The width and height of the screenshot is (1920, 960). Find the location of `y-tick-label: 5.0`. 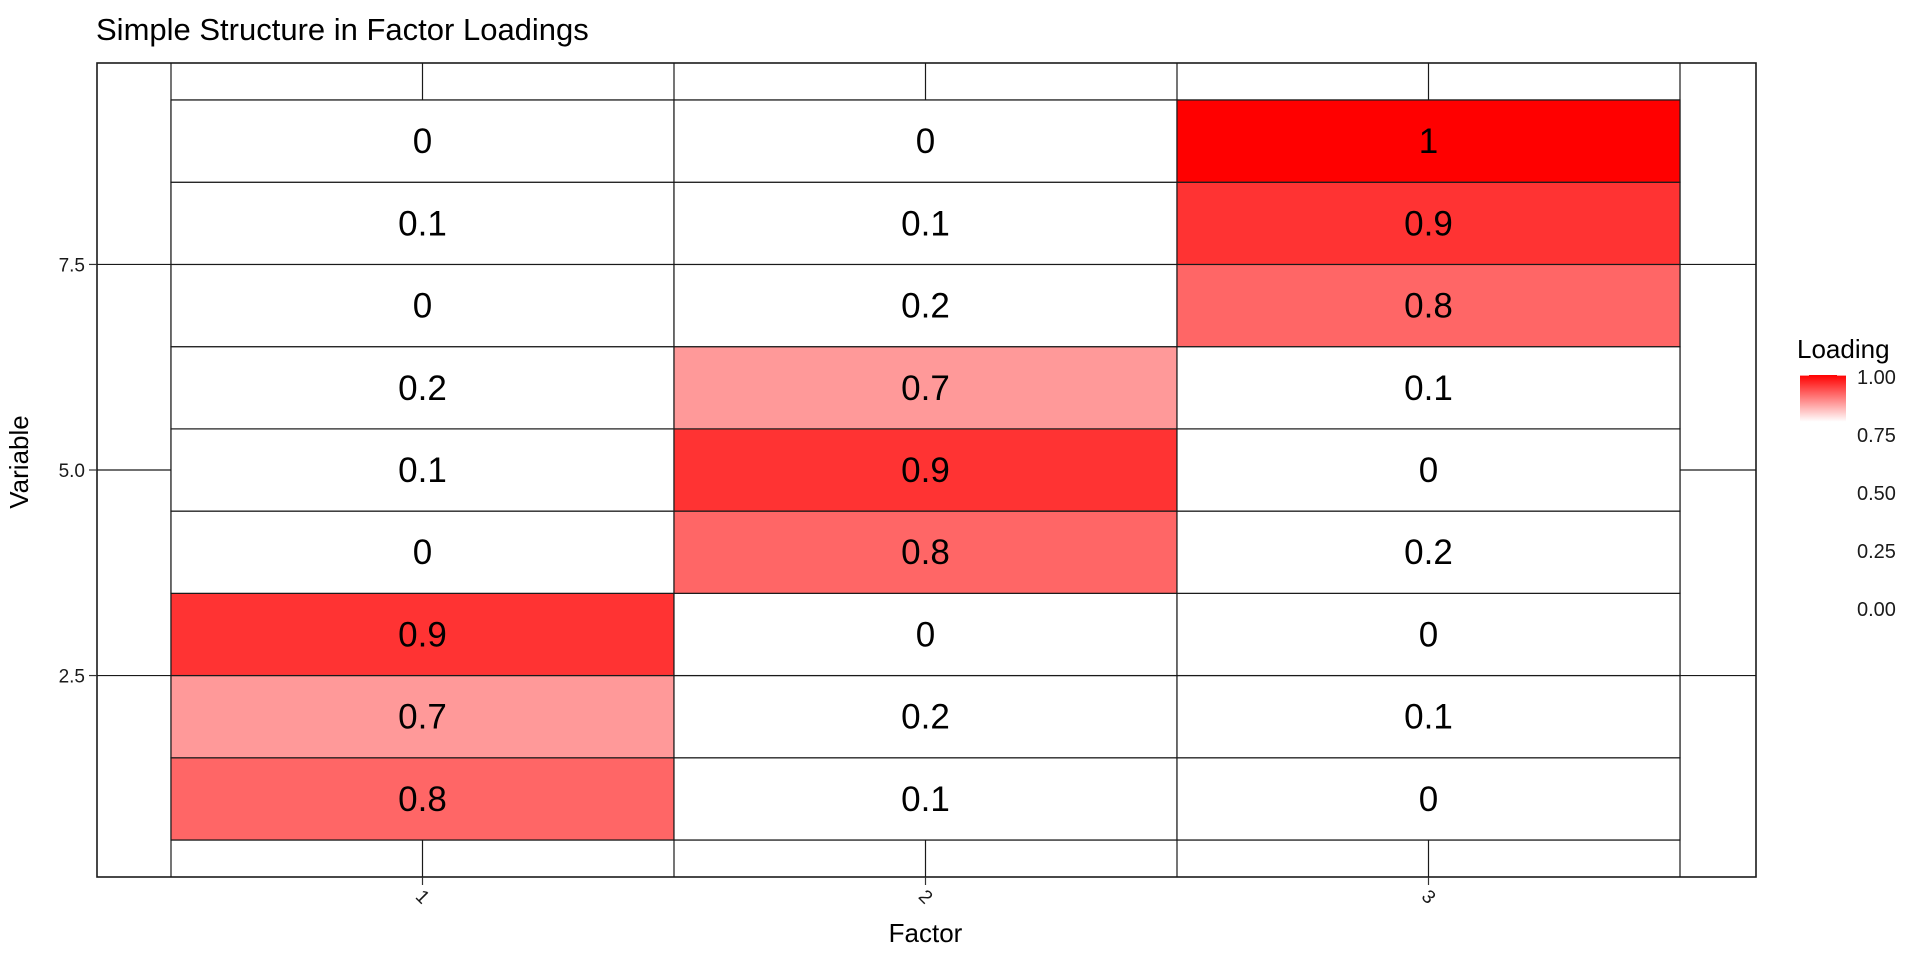

y-tick-label: 5.0 is located at coordinates (72, 471).